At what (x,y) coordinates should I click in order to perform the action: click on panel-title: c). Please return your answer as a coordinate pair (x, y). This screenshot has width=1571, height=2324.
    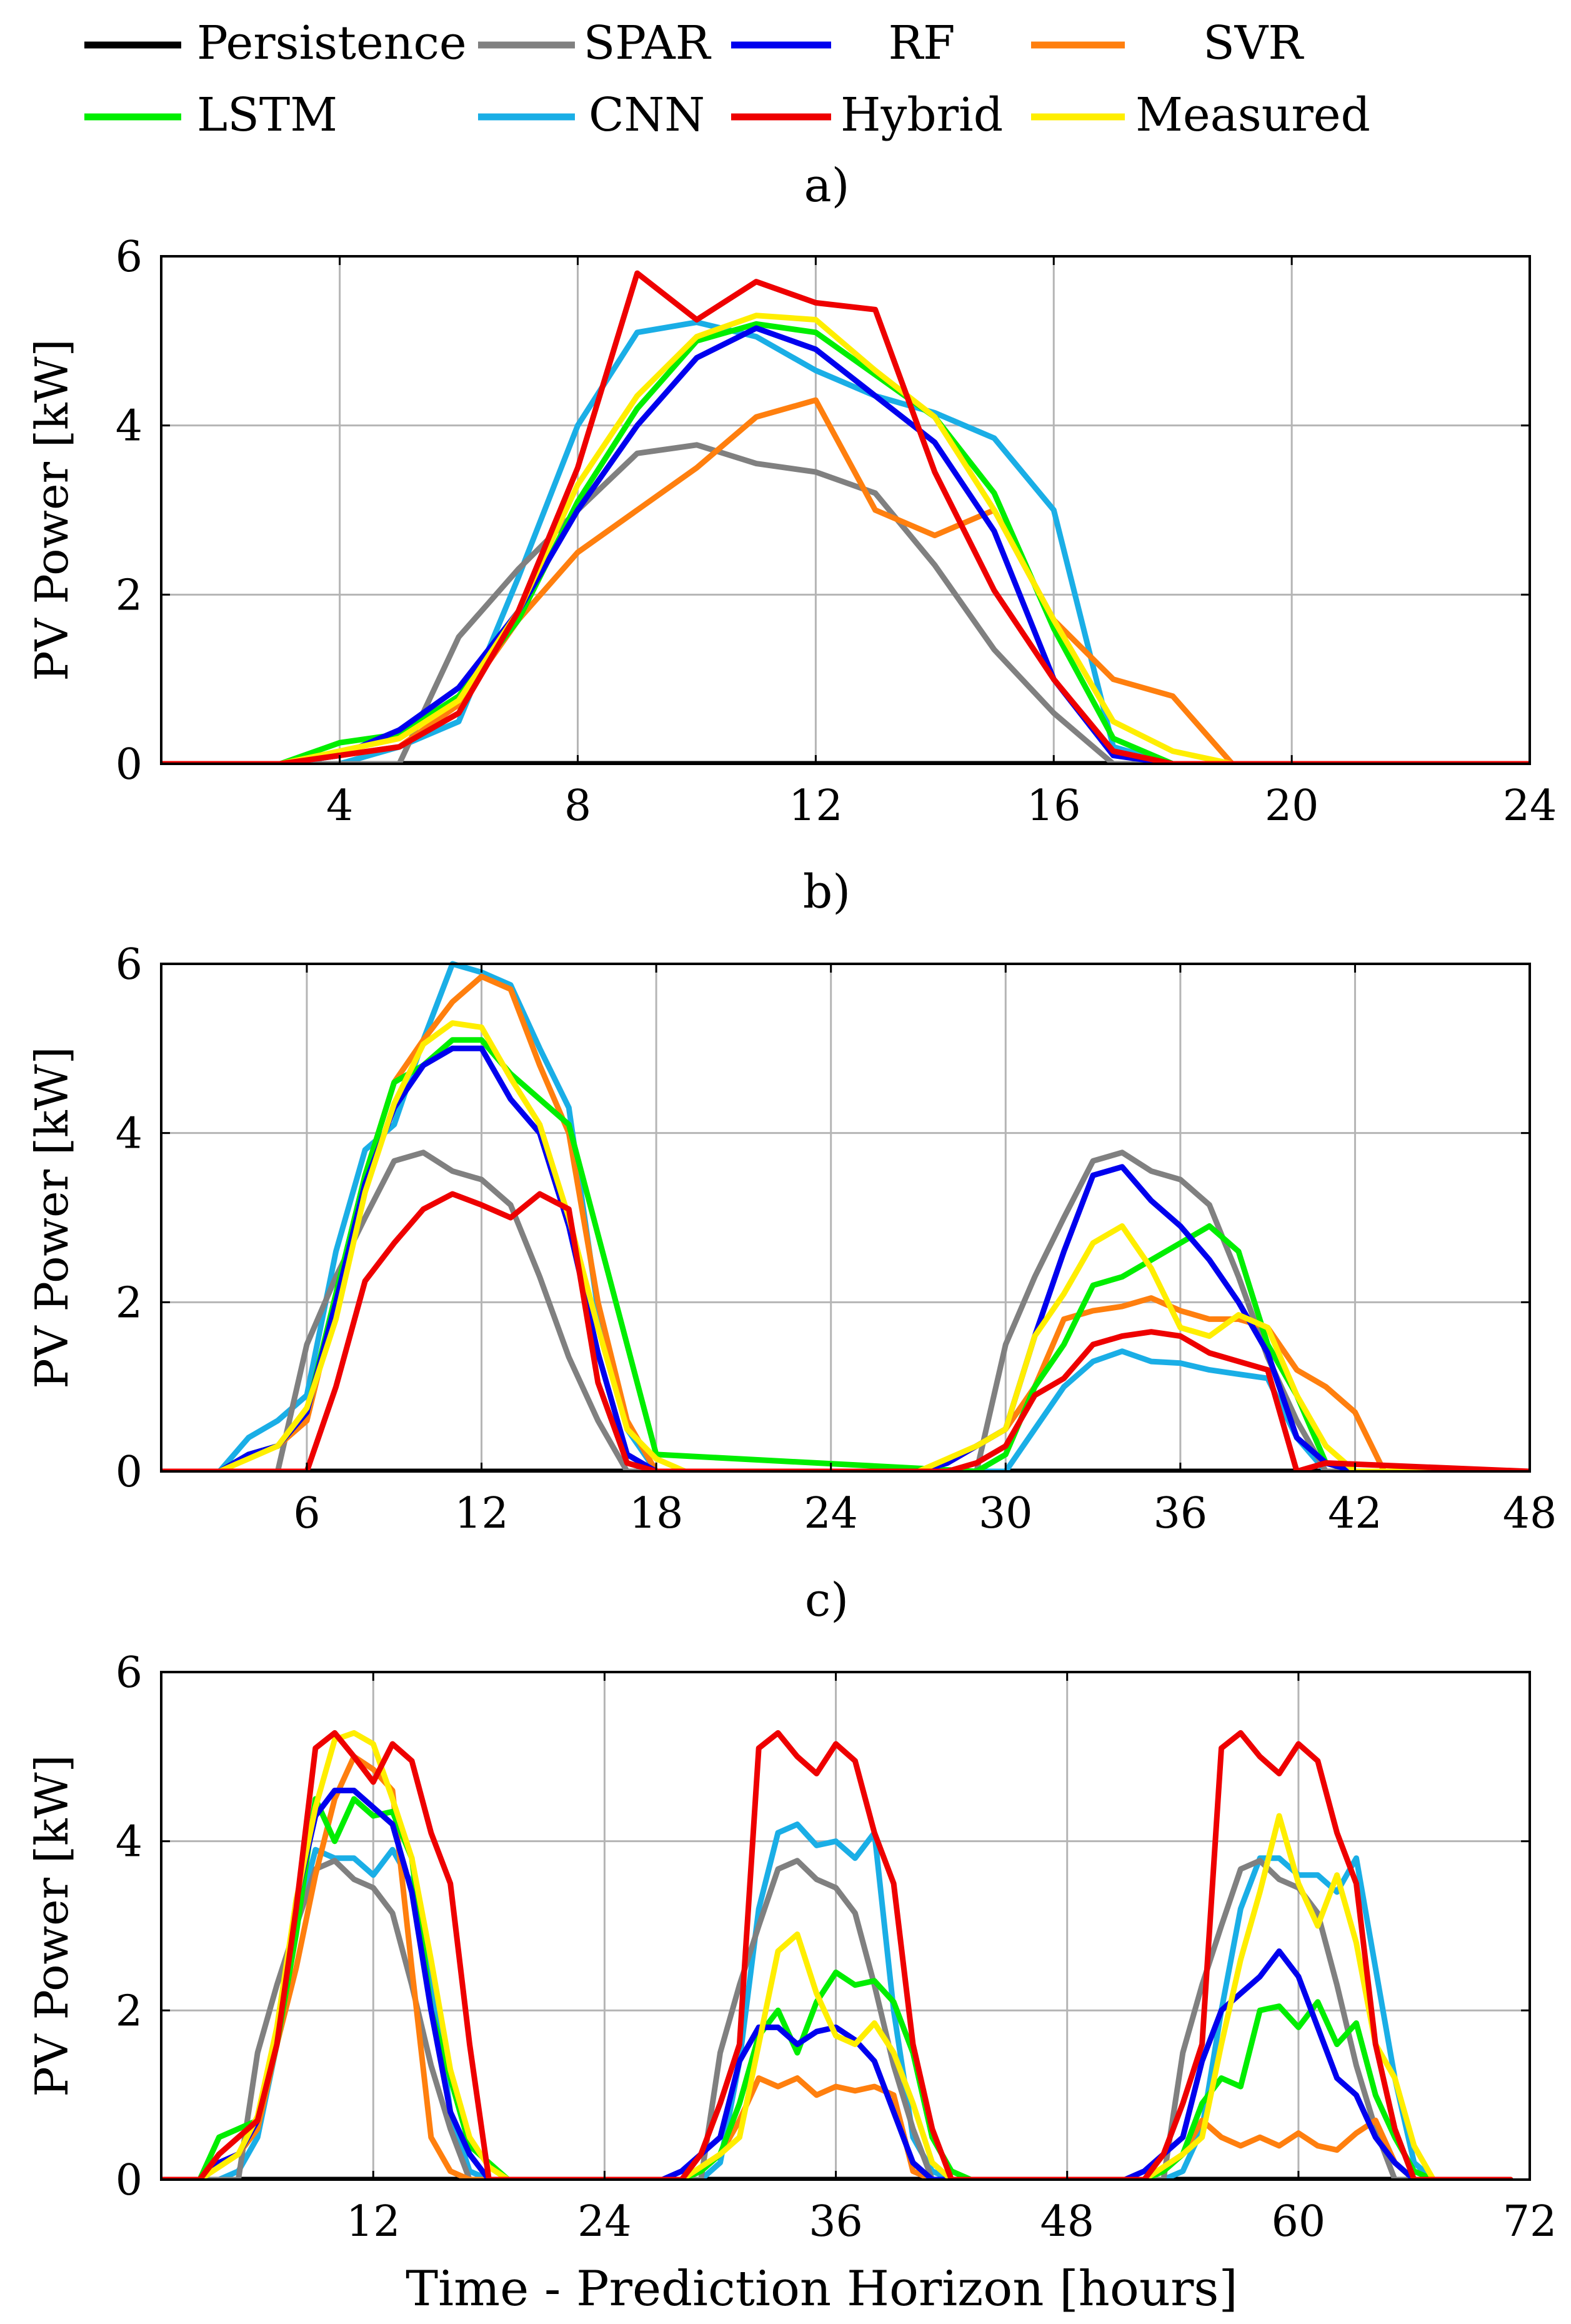
    Looking at the image, I should click on (827, 1600).